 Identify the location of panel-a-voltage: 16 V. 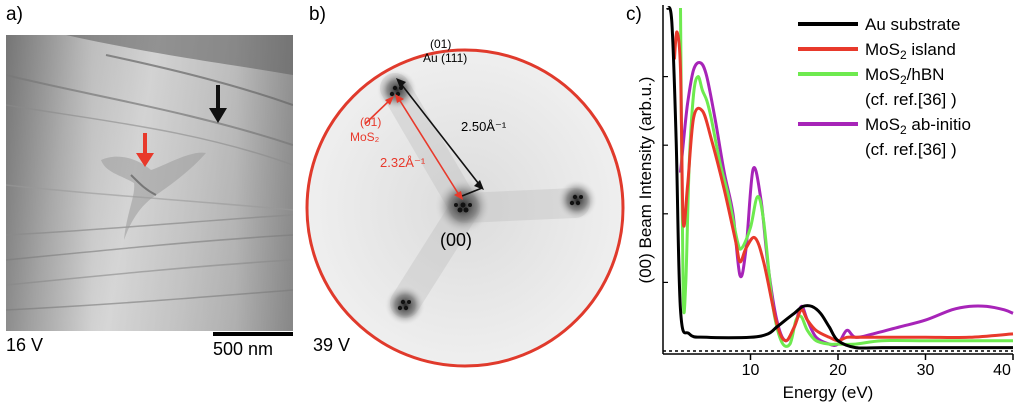
(25, 345).